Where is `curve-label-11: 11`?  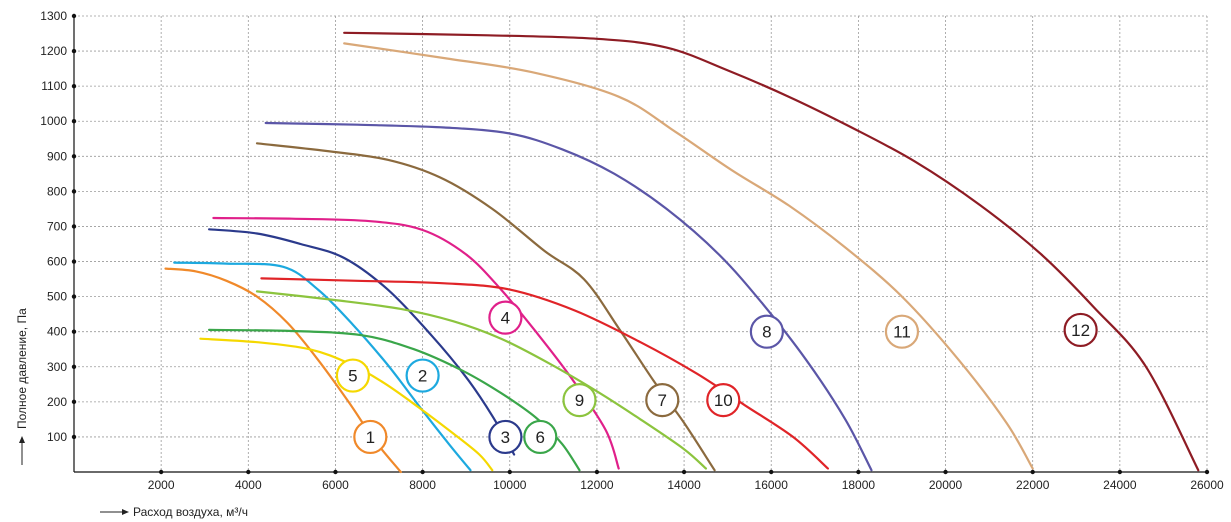
curve-label-11: 11 is located at coordinates (902, 331).